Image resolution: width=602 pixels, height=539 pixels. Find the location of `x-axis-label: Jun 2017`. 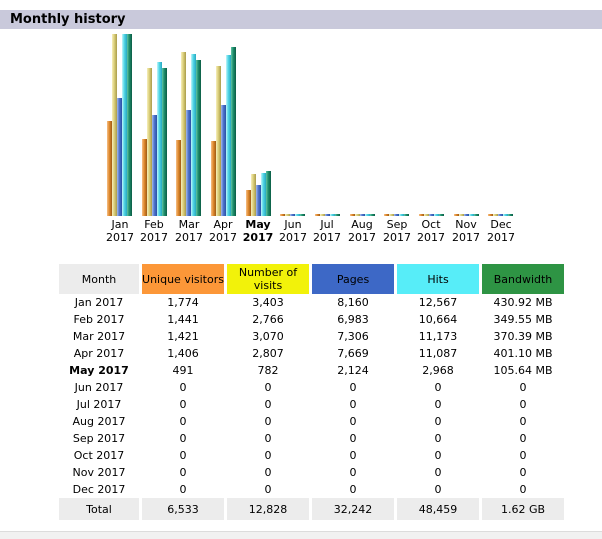

x-axis-label: Jun 2017 is located at coordinates (293, 231).